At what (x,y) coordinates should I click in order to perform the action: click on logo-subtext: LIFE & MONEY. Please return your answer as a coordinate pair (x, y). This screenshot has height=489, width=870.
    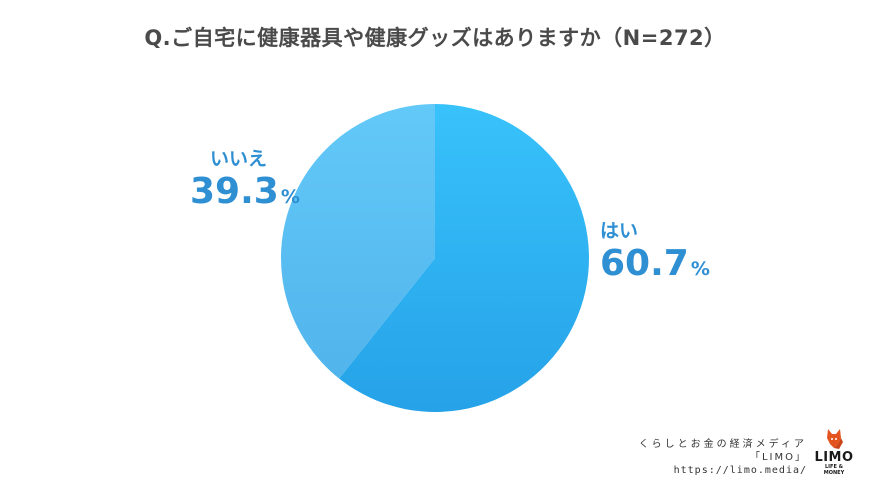
    Looking at the image, I should click on (834, 470).